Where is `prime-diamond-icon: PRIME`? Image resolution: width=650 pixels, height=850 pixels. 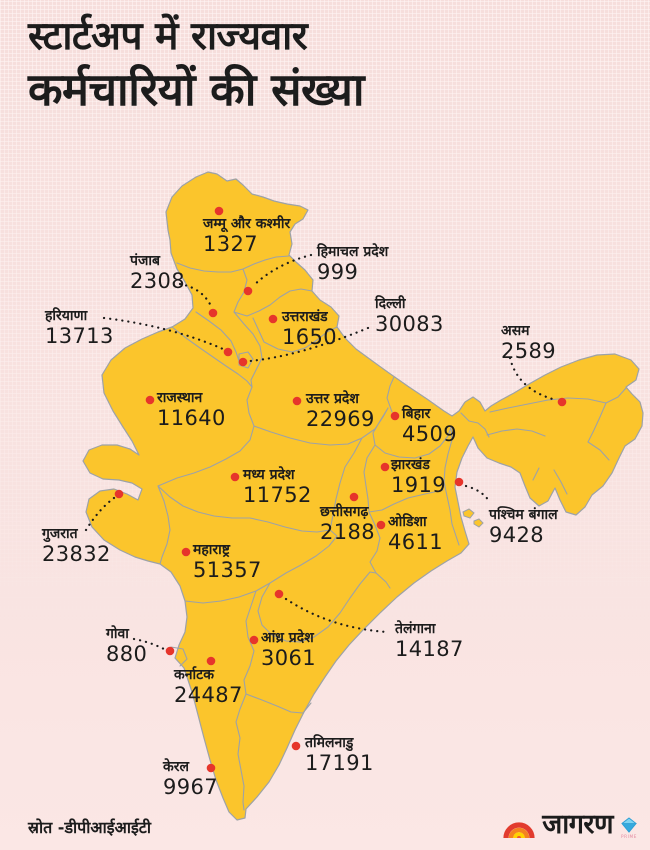 prime-diamond-icon: PRIME is located at coordinates (629, 828).